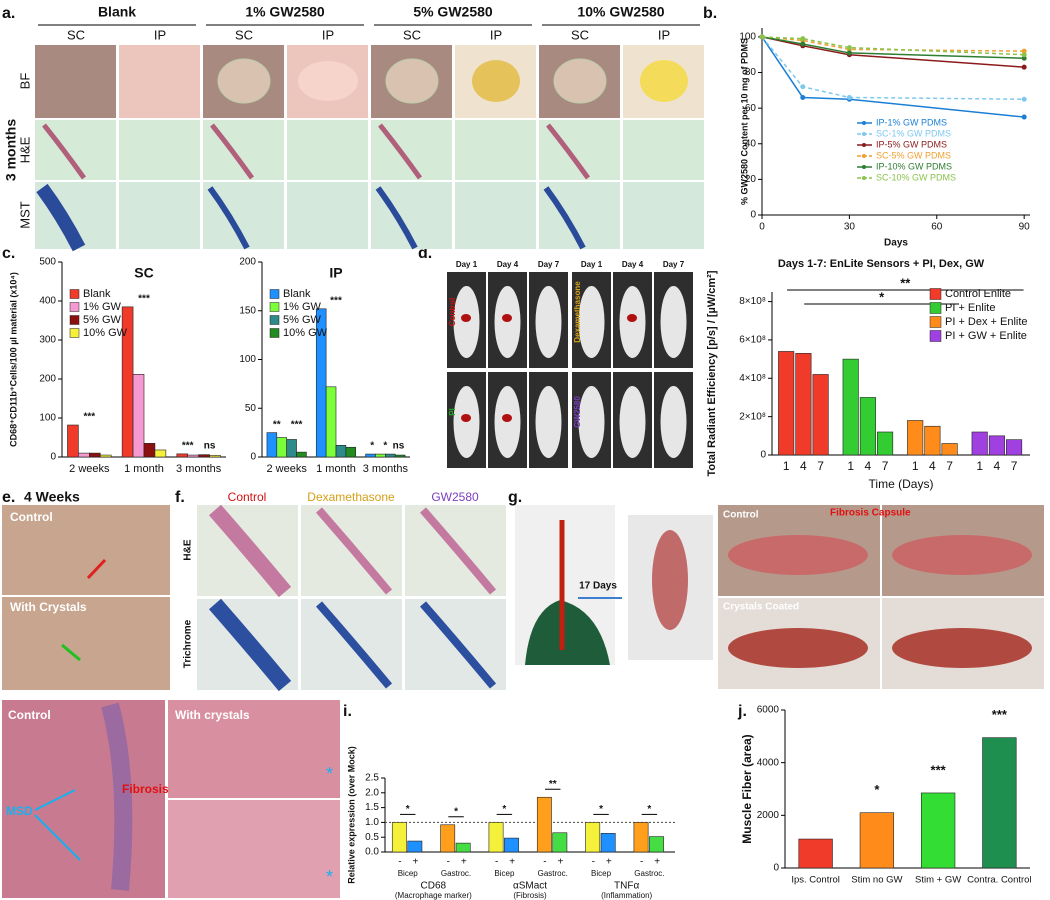 This screenshot has height=900, width=1050. What do you see at coordinates (408, 873) in the screenshot?
I see `x-tick-label: Bicep` at bounding box center [408, 873].